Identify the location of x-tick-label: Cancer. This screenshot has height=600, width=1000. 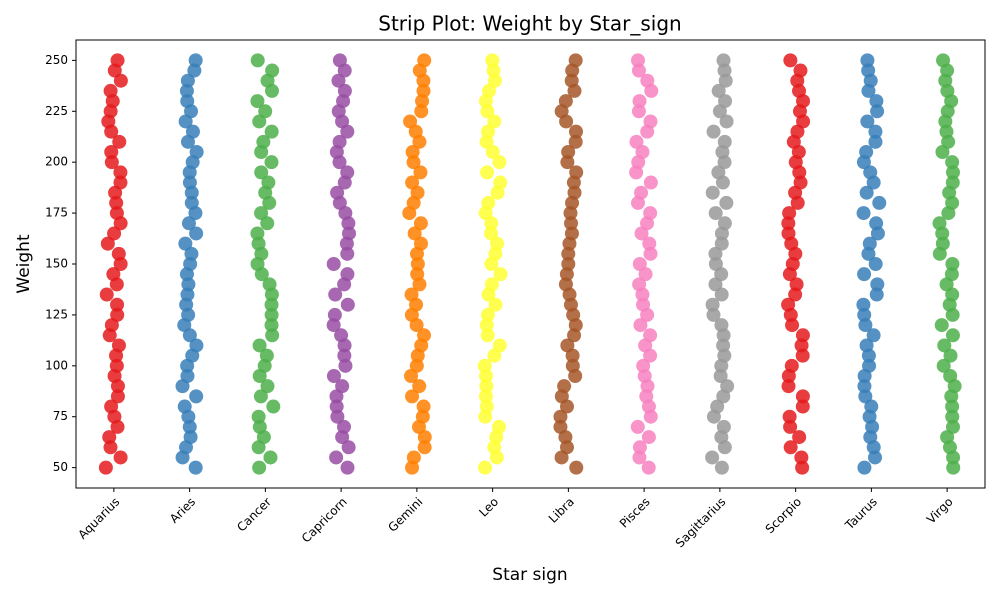
(254, 515).